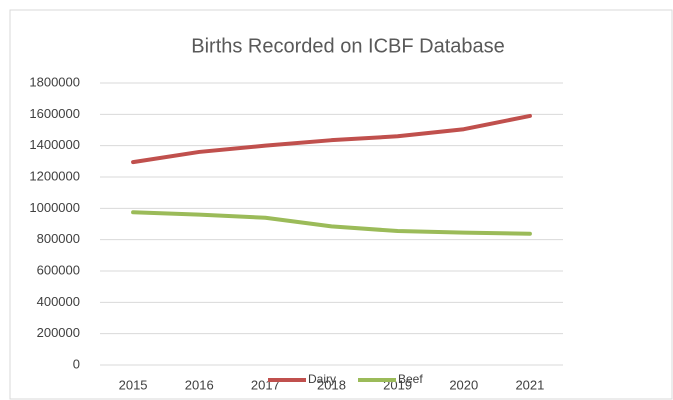 Image resolution: width=673 pixels, height=400 pixels. What do you see at coordinates (348, 46) in the screenshot?
I see `chart-title: Births Recorded on ICBF Database` at bounding box center [348, 46].